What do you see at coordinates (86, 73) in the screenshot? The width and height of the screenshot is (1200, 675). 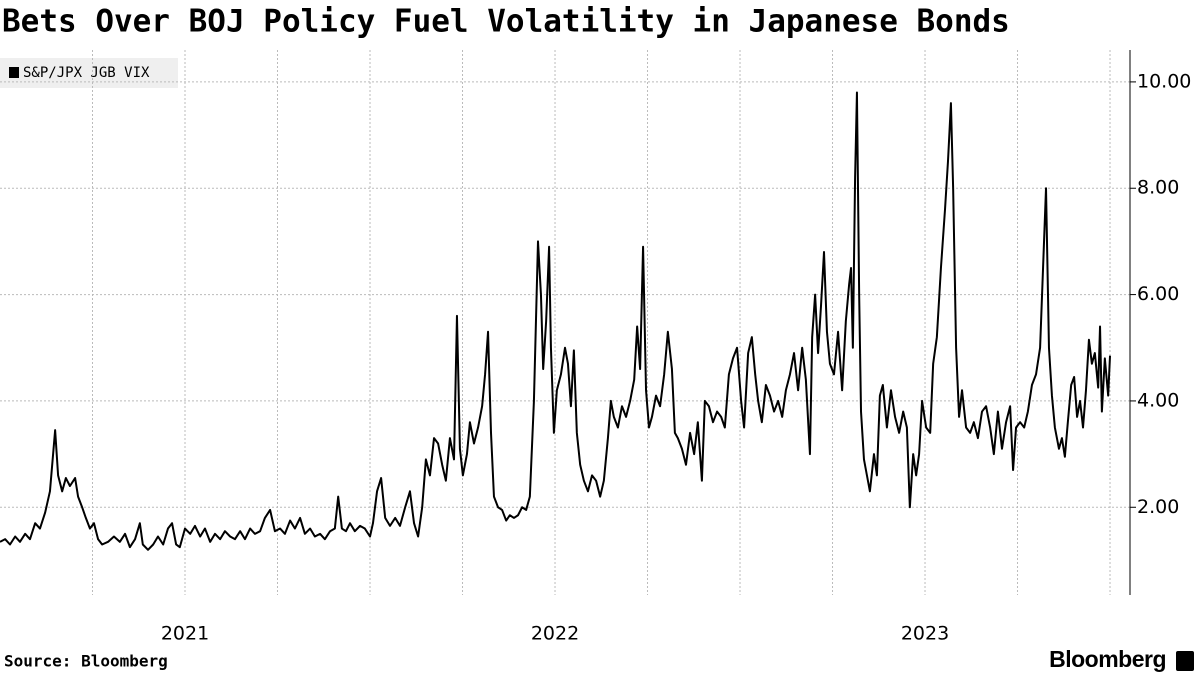 I see `legend-label: S&P/JPX JGB VIX` at bounding box center [86, 73].